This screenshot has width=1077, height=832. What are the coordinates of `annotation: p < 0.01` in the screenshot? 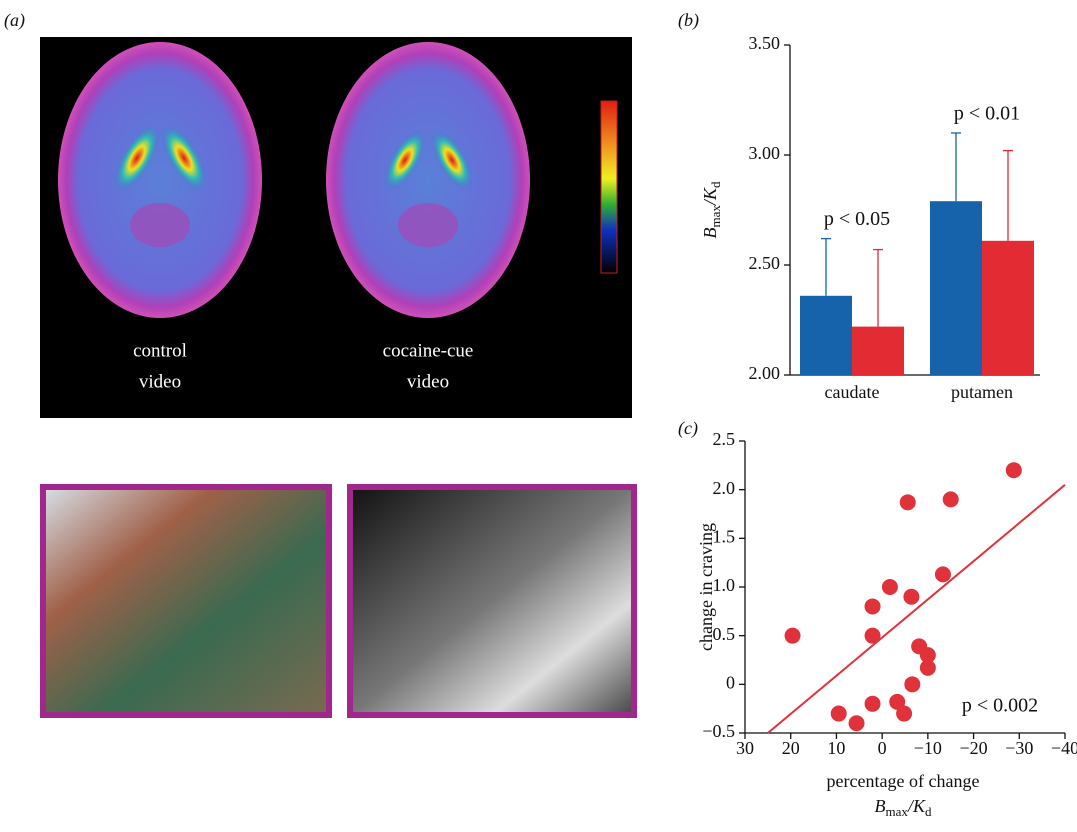 It's located at (987, 114).